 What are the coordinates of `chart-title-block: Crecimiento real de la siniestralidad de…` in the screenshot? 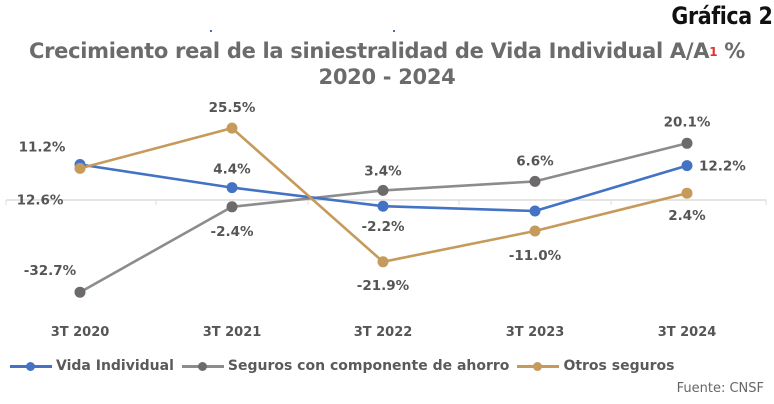 It's located at (387, 64).